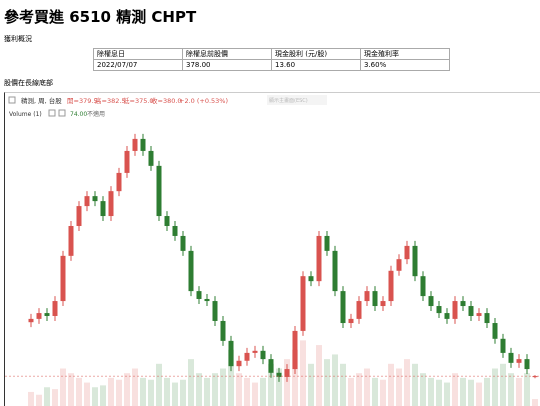 Image resolution: width=540 pixels, height=406 pixels. Describe the element at coordinates (288, 100) in the screenshot. I see `hint: 顯示主畫面(ESC)` at that location.